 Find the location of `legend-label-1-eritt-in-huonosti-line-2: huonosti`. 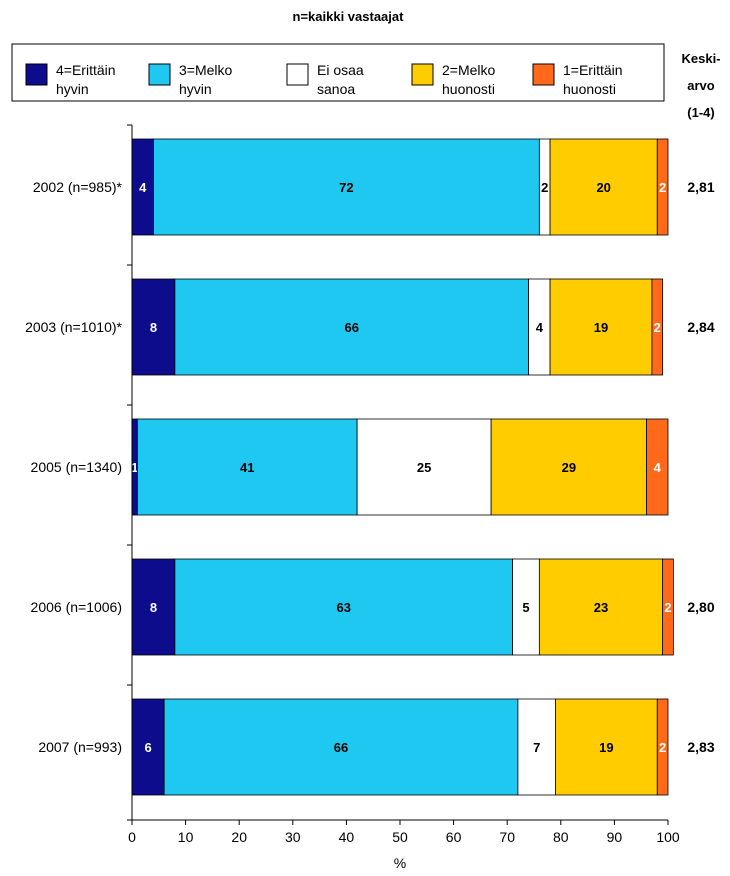

legend-label-1-eritt-in-huonosti-line-2: huonosti is located at coordinates (589, 89).